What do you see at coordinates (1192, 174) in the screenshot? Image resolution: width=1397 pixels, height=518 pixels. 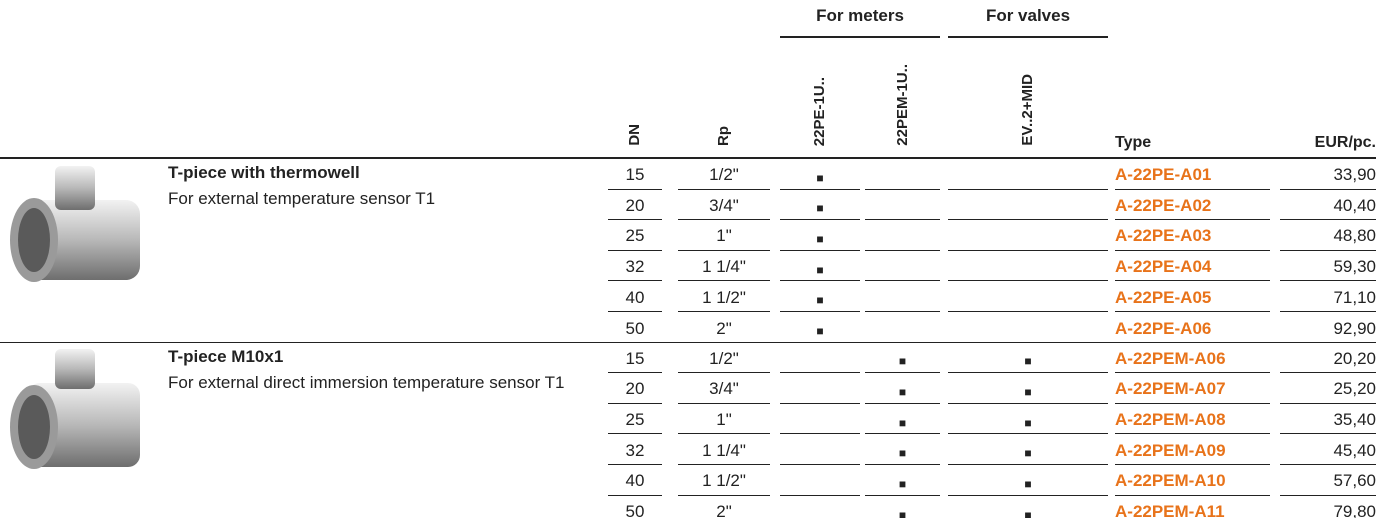 I see `cell: A-22PE-A01` at bounding box center [1192, 174].